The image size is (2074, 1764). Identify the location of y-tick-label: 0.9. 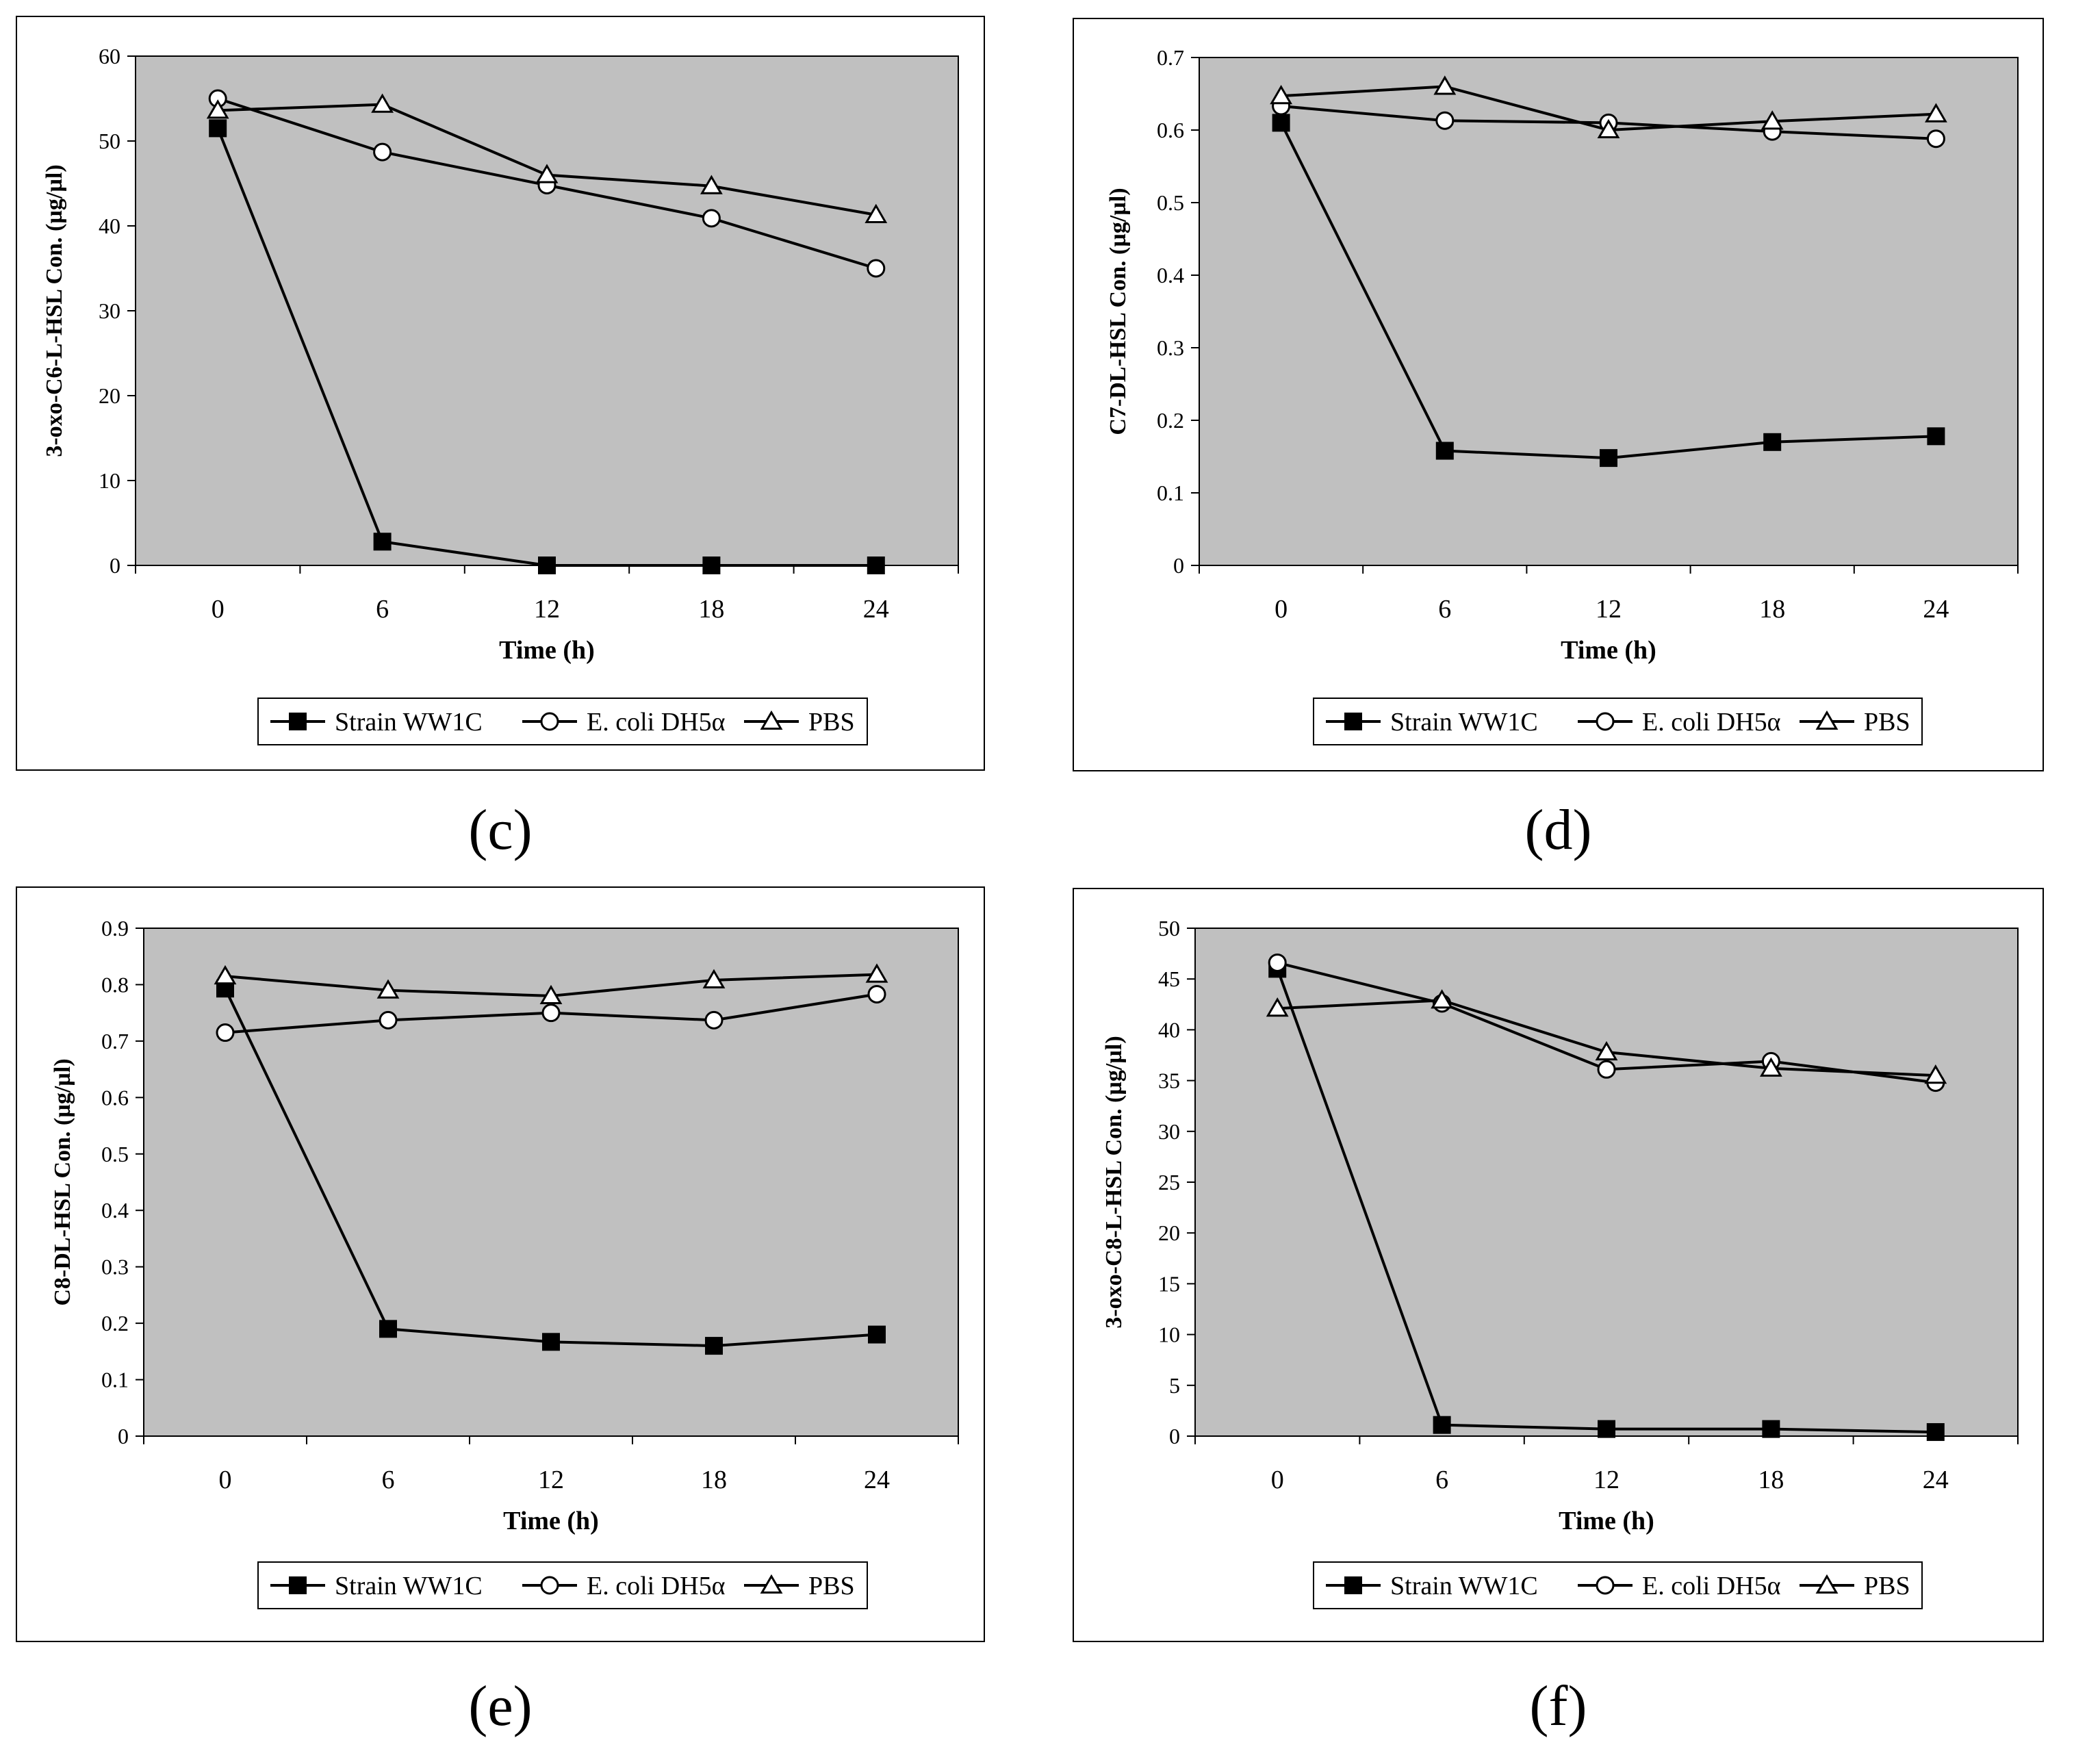
(115, 928).